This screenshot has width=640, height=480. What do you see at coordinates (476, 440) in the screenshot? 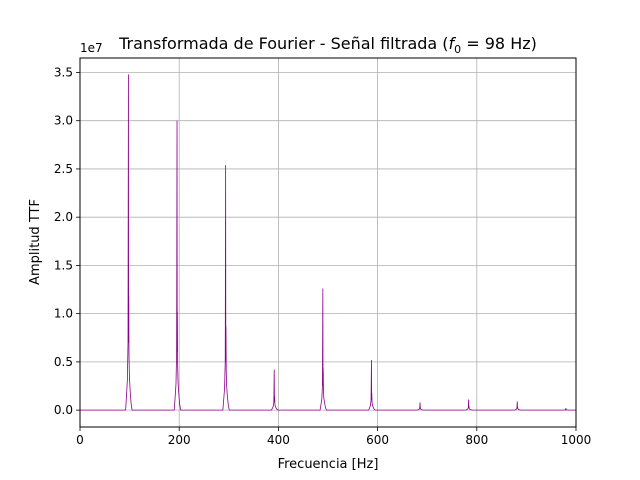
I see `x-tick-label: 800` at bounding box center [476, 440].